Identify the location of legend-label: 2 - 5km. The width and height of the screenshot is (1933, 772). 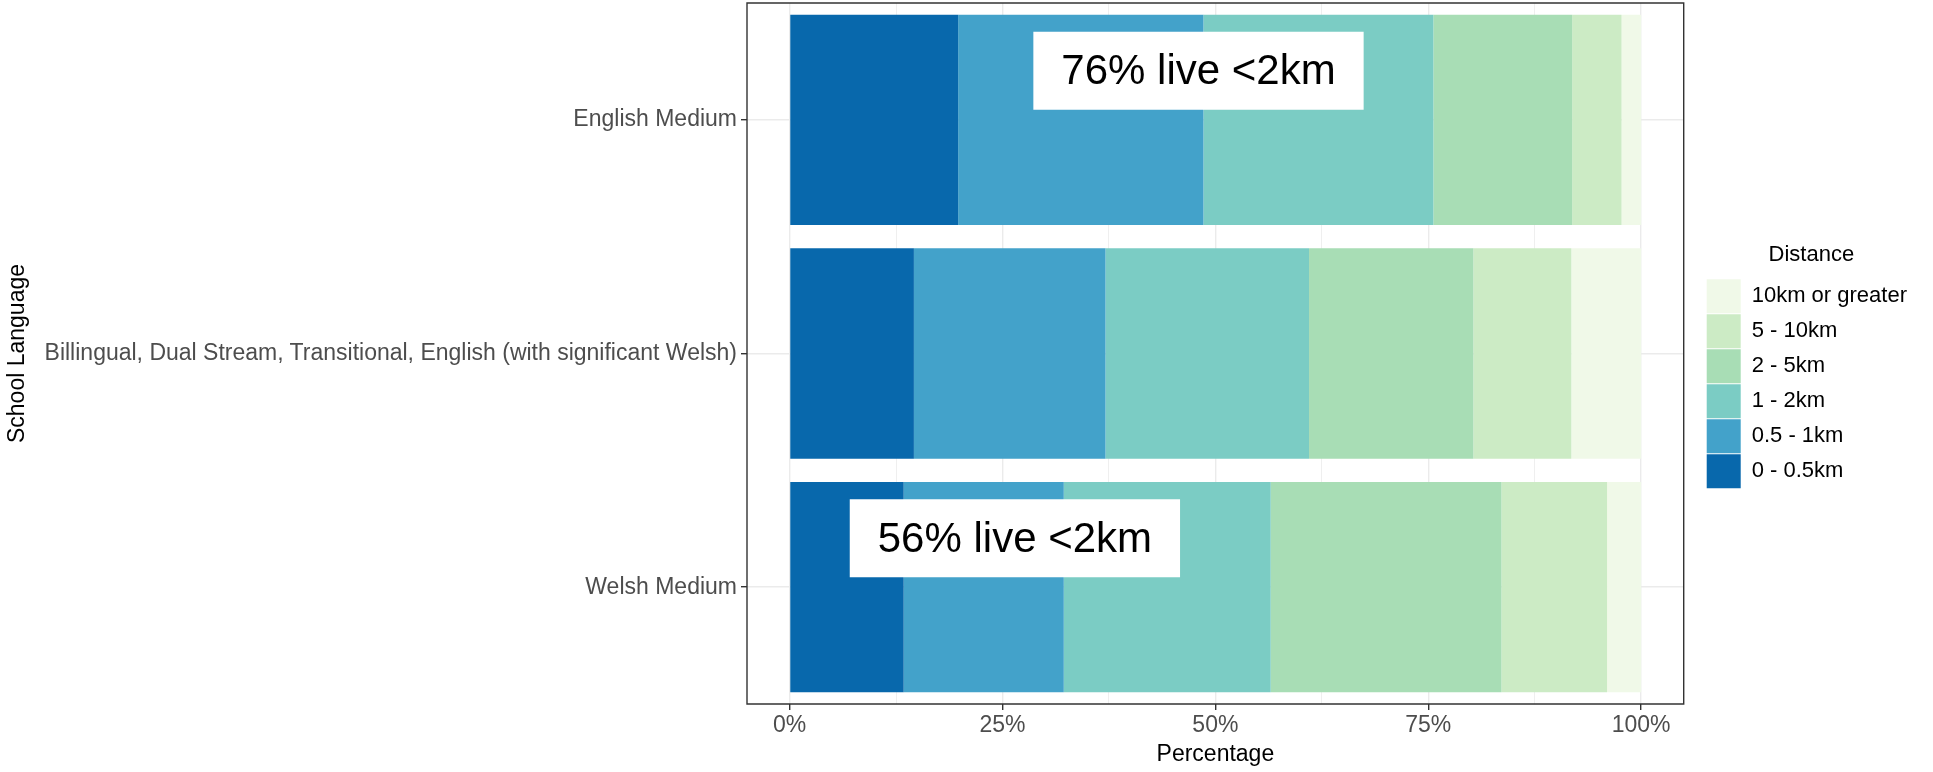
(1788, 365).